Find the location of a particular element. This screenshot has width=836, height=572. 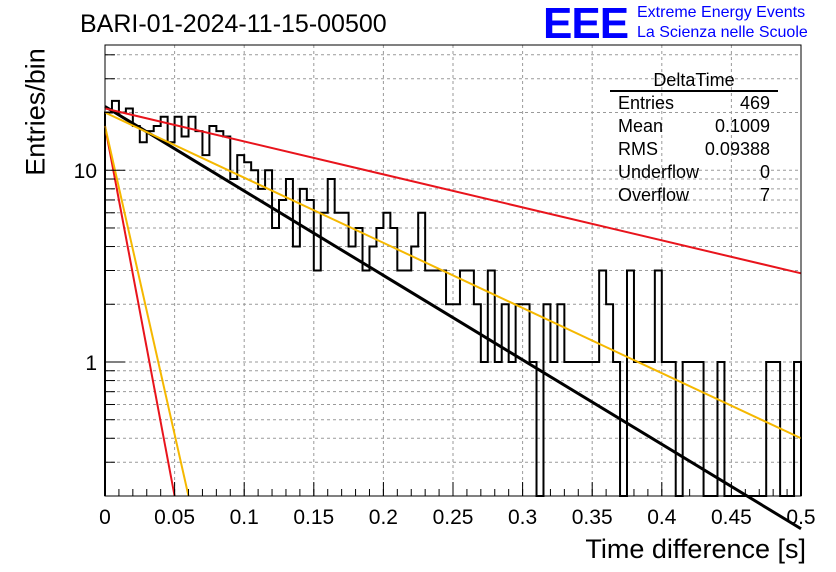

red-fit-line is located at coordinates (140, 311).